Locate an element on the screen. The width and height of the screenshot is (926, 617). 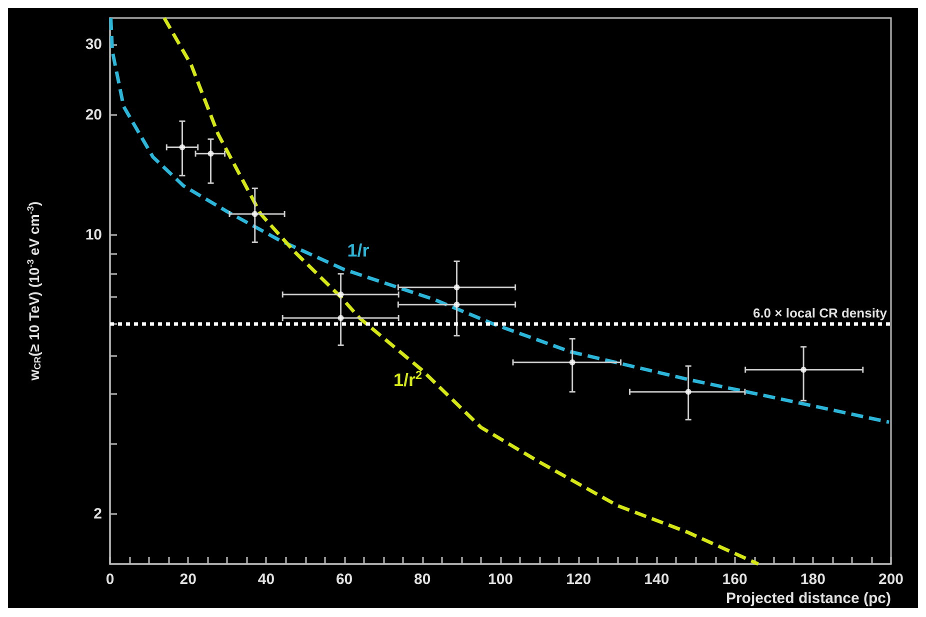
x-tick-label: 40 is located at coordinates (266, 579).